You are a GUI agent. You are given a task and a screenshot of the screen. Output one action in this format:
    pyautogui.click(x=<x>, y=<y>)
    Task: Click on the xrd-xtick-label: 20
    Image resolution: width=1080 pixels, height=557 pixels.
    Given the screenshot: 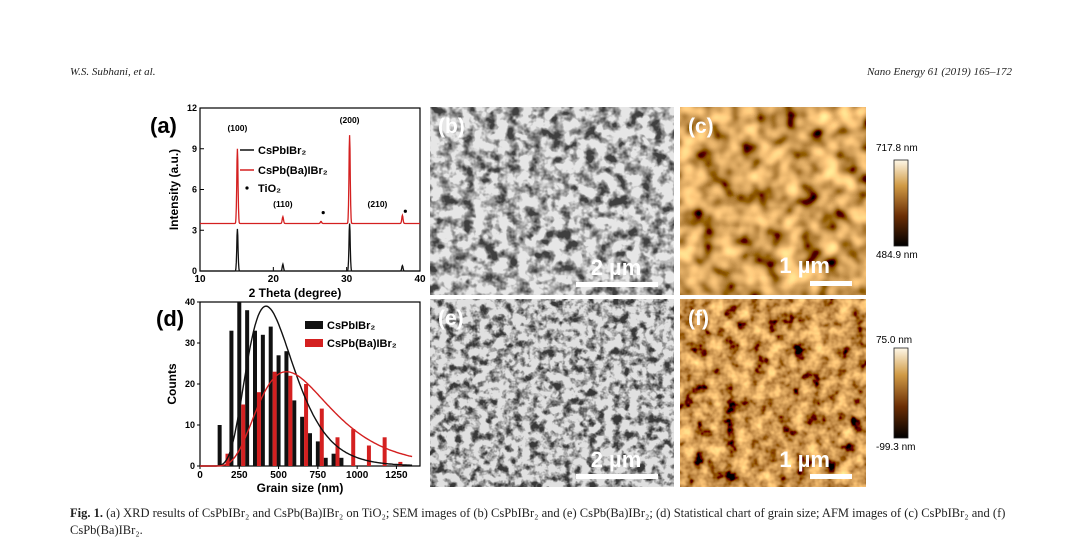 What is the action you would take?
    pyautogui.click(x=274, y=279)
    